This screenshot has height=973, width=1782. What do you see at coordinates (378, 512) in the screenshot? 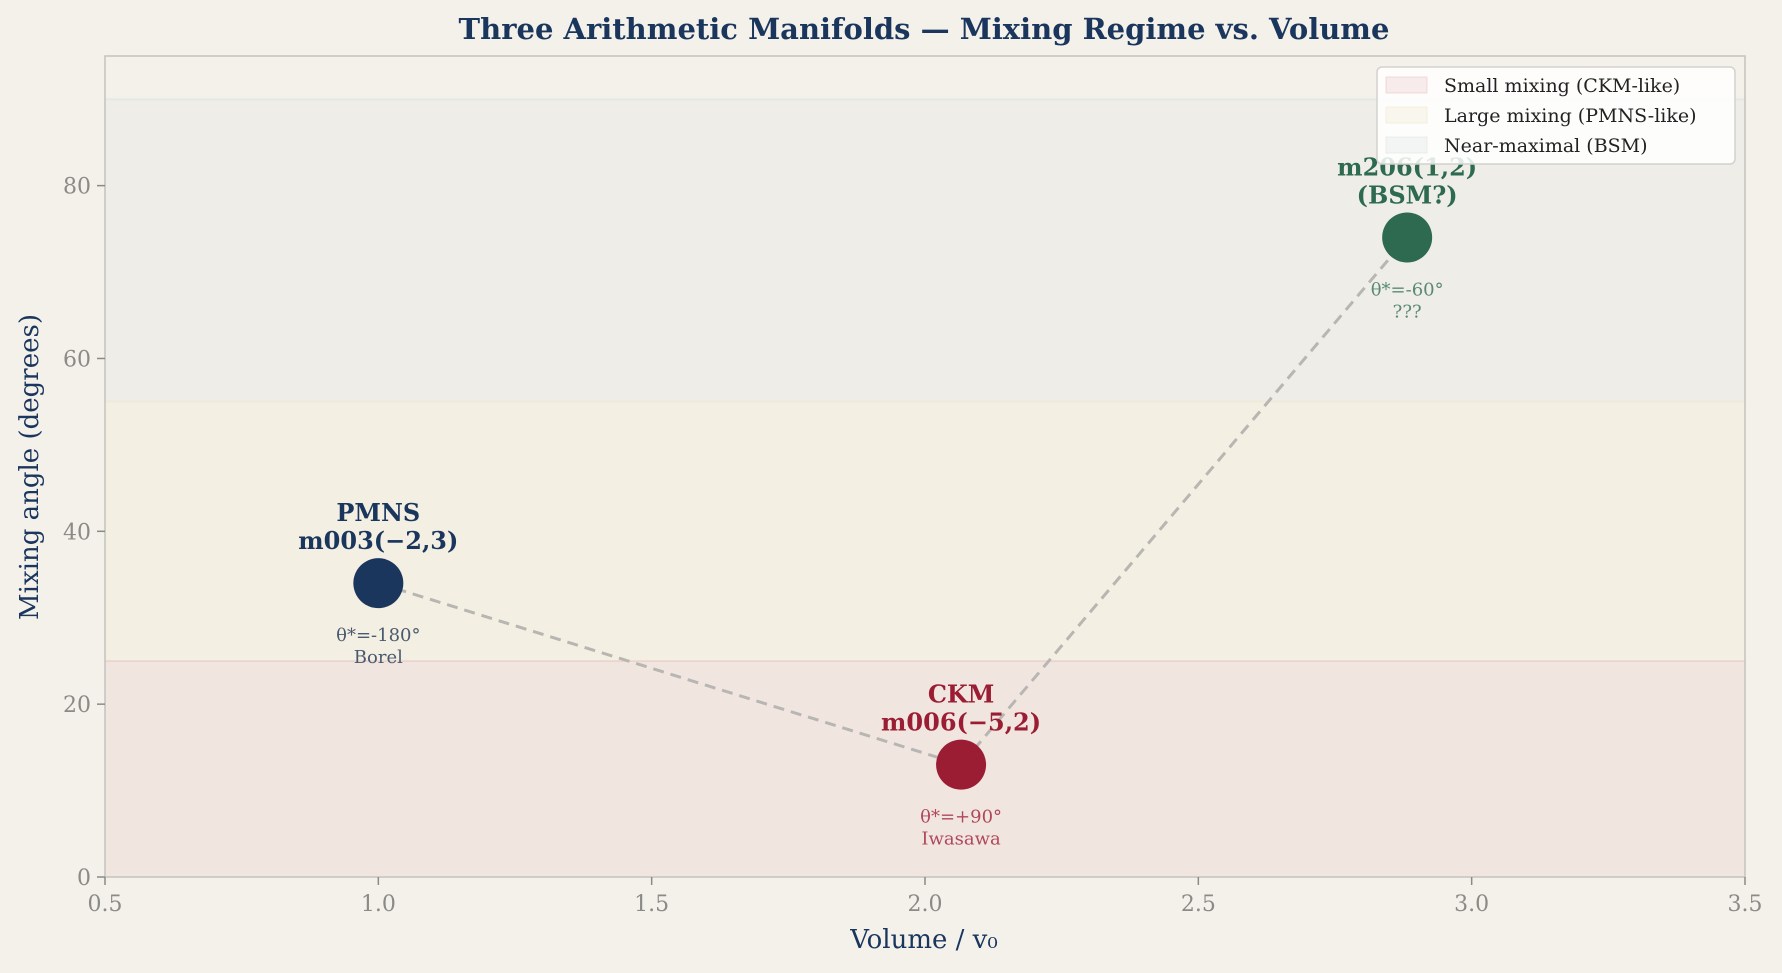
I see `point-label-line1-0: PMNS` at bounding box center [378, 512].